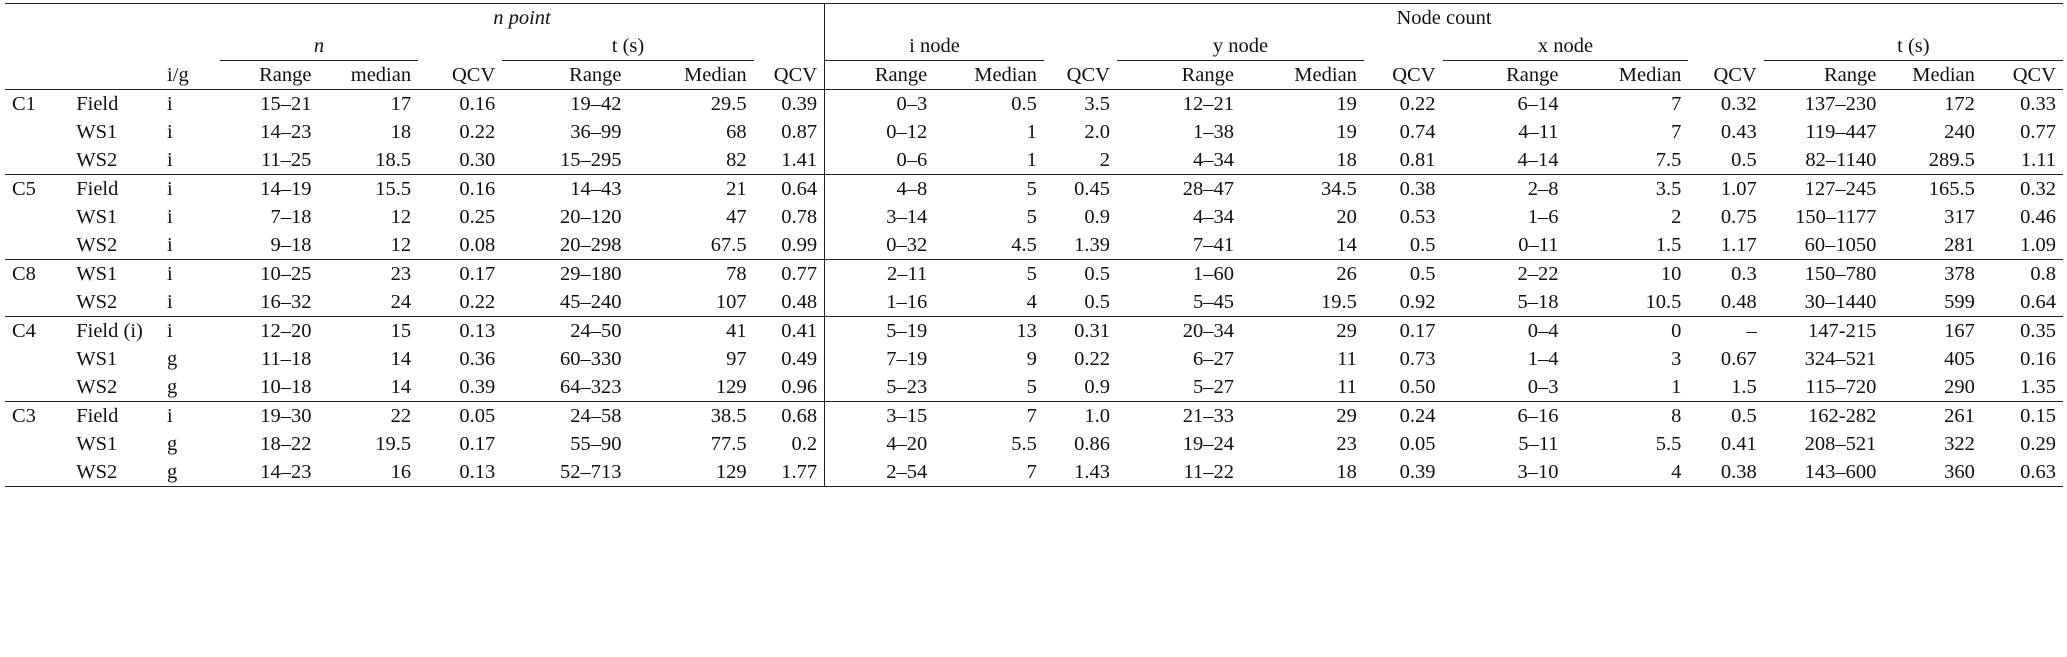 The height and width of the screenshot is (657, 2067). Describe the element at coordinates (477, 245) in the screenshot. I see `value-cell: 0.08` at that location.